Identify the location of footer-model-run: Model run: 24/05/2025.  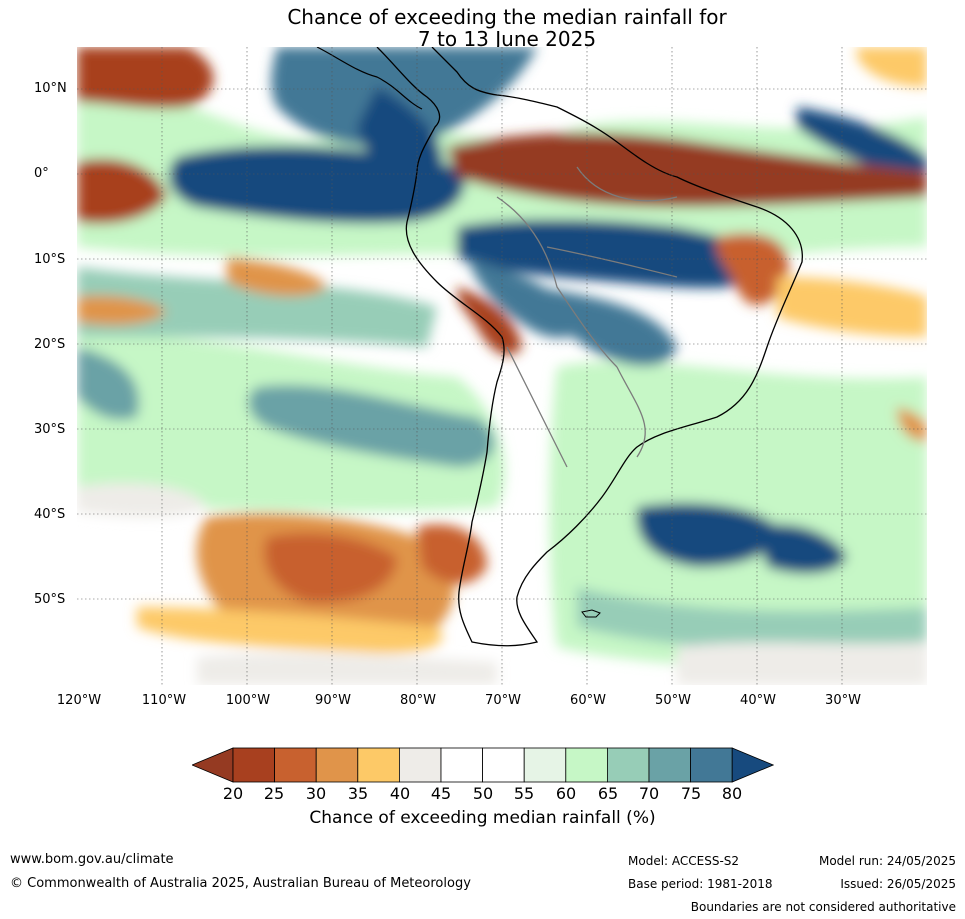
(887, 861).